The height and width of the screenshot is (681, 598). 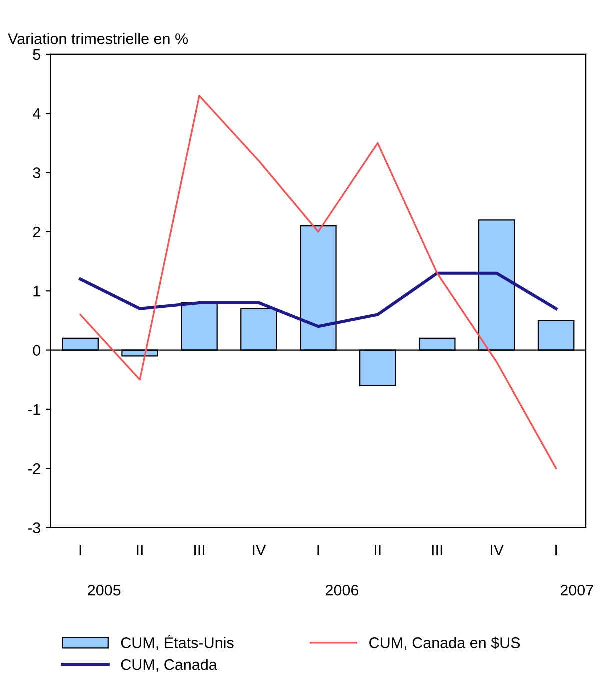 I want to click on legend-label: CUM, Canada en $US, so click(x=445, y=643).